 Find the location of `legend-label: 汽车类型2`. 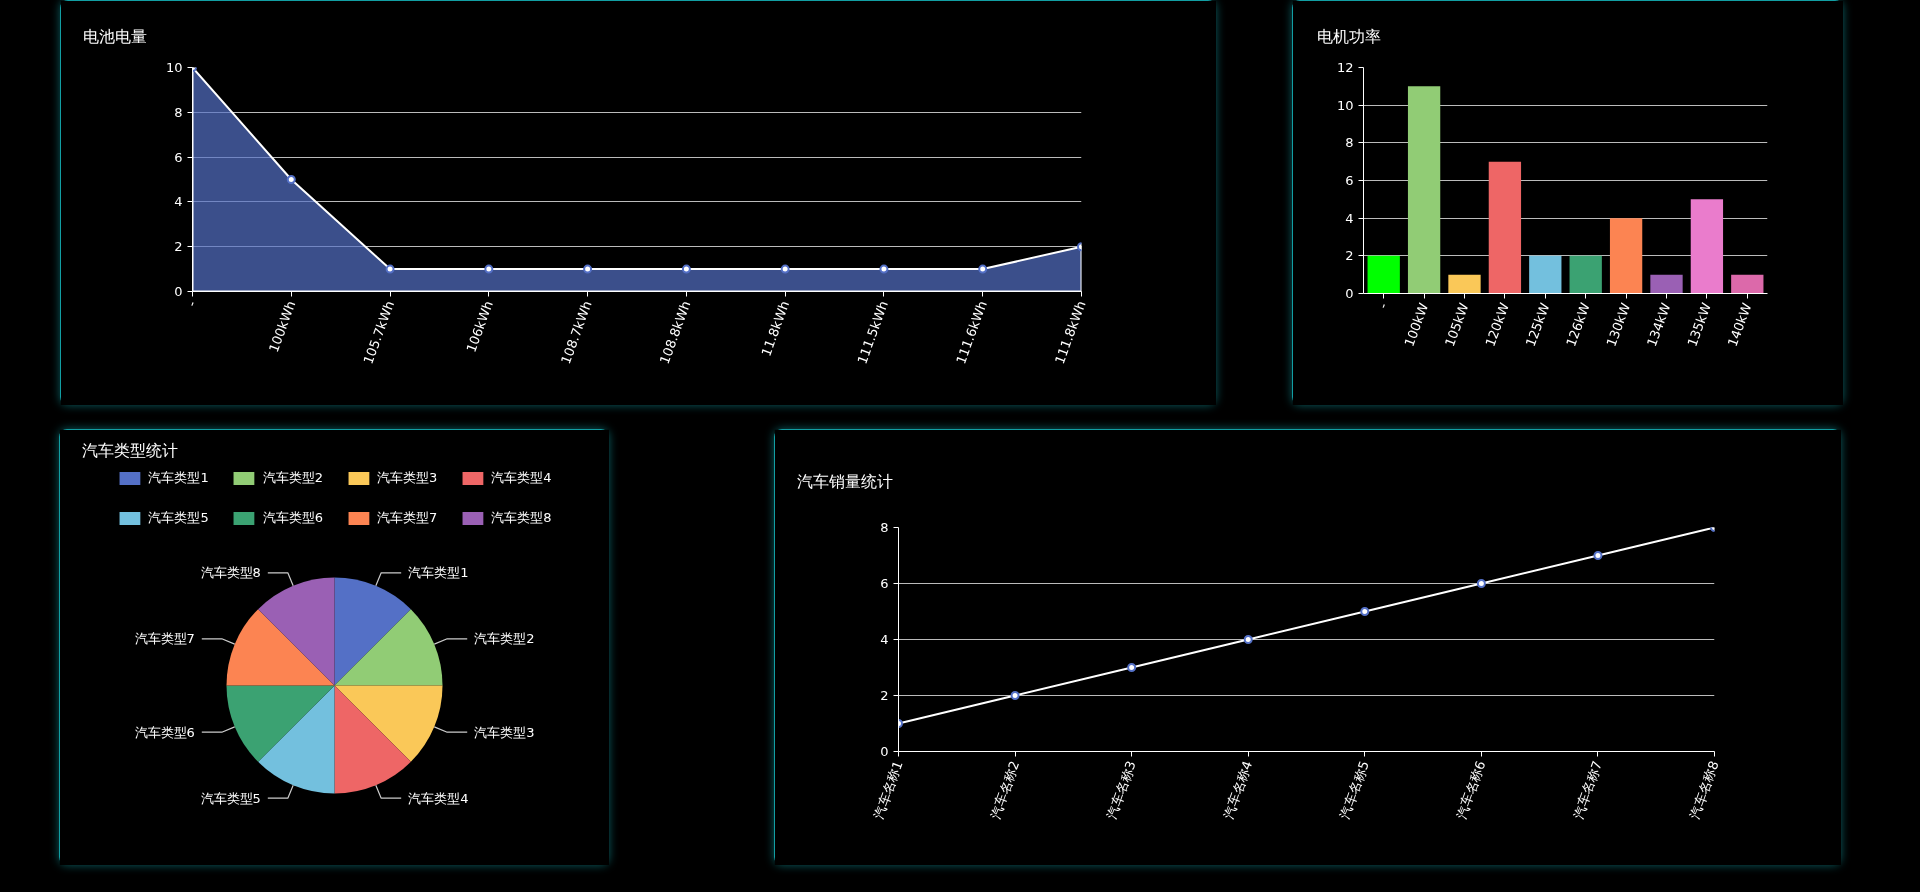

legend-label: 汽车类型2 is located at coordinates (292, 478).